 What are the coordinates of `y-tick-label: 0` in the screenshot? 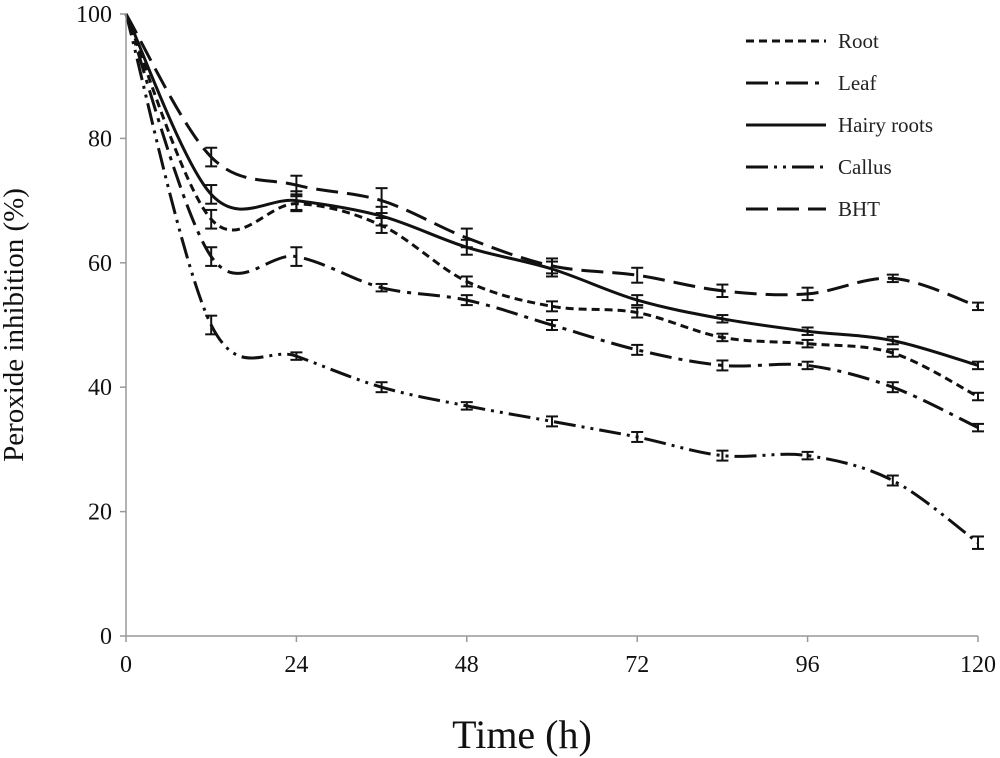 It's located at (106, 637).